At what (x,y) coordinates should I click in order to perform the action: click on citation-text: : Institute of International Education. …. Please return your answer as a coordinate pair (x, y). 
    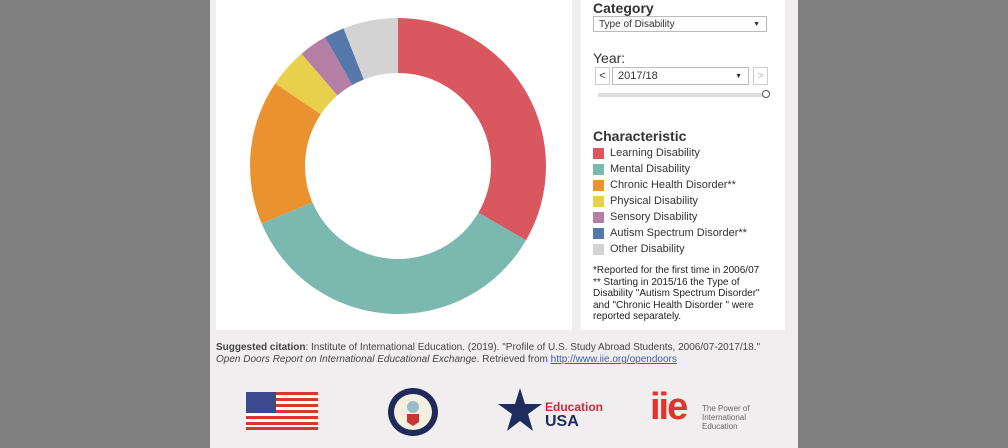
    Looking at the image, I should click on (533, 347).